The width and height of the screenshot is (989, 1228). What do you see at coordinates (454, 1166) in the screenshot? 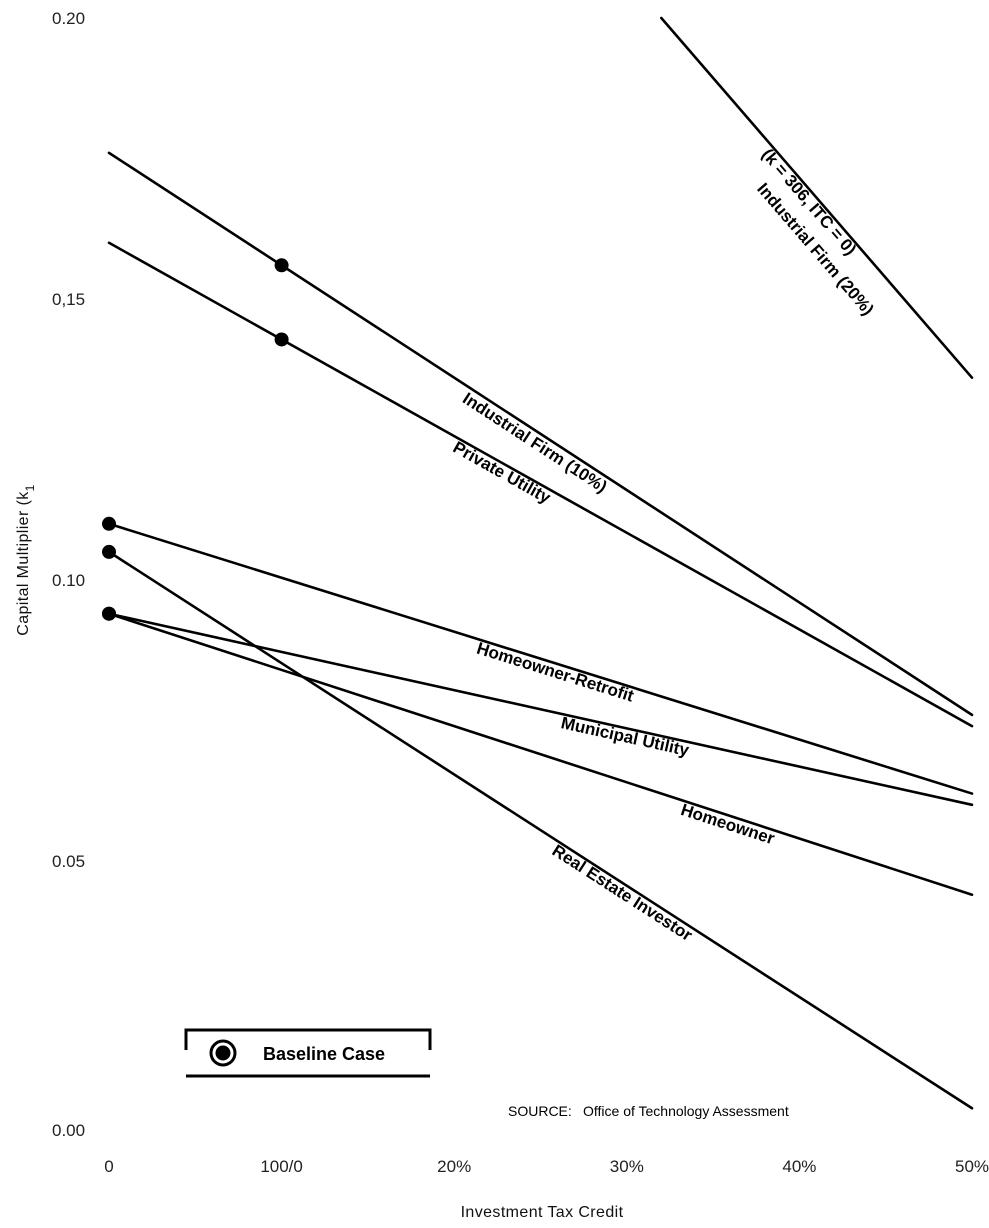
I see `x-tick-label: 20%` at bounding box center [454, 1166].